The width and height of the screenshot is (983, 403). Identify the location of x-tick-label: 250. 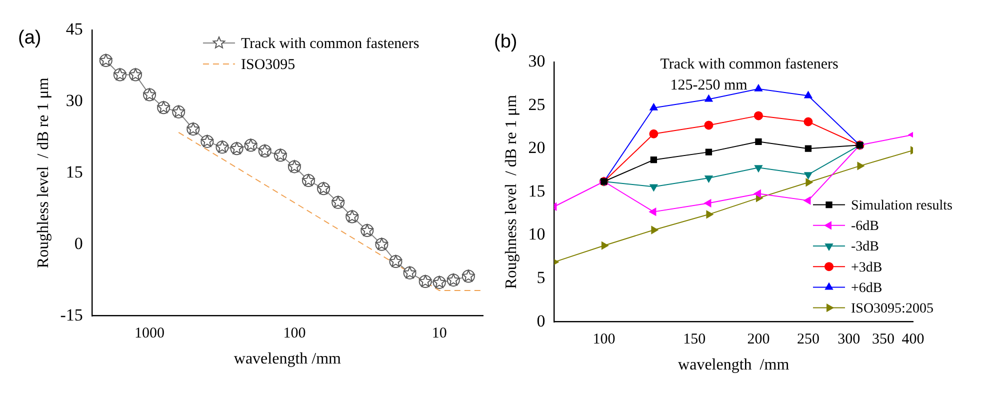
(808, 340).